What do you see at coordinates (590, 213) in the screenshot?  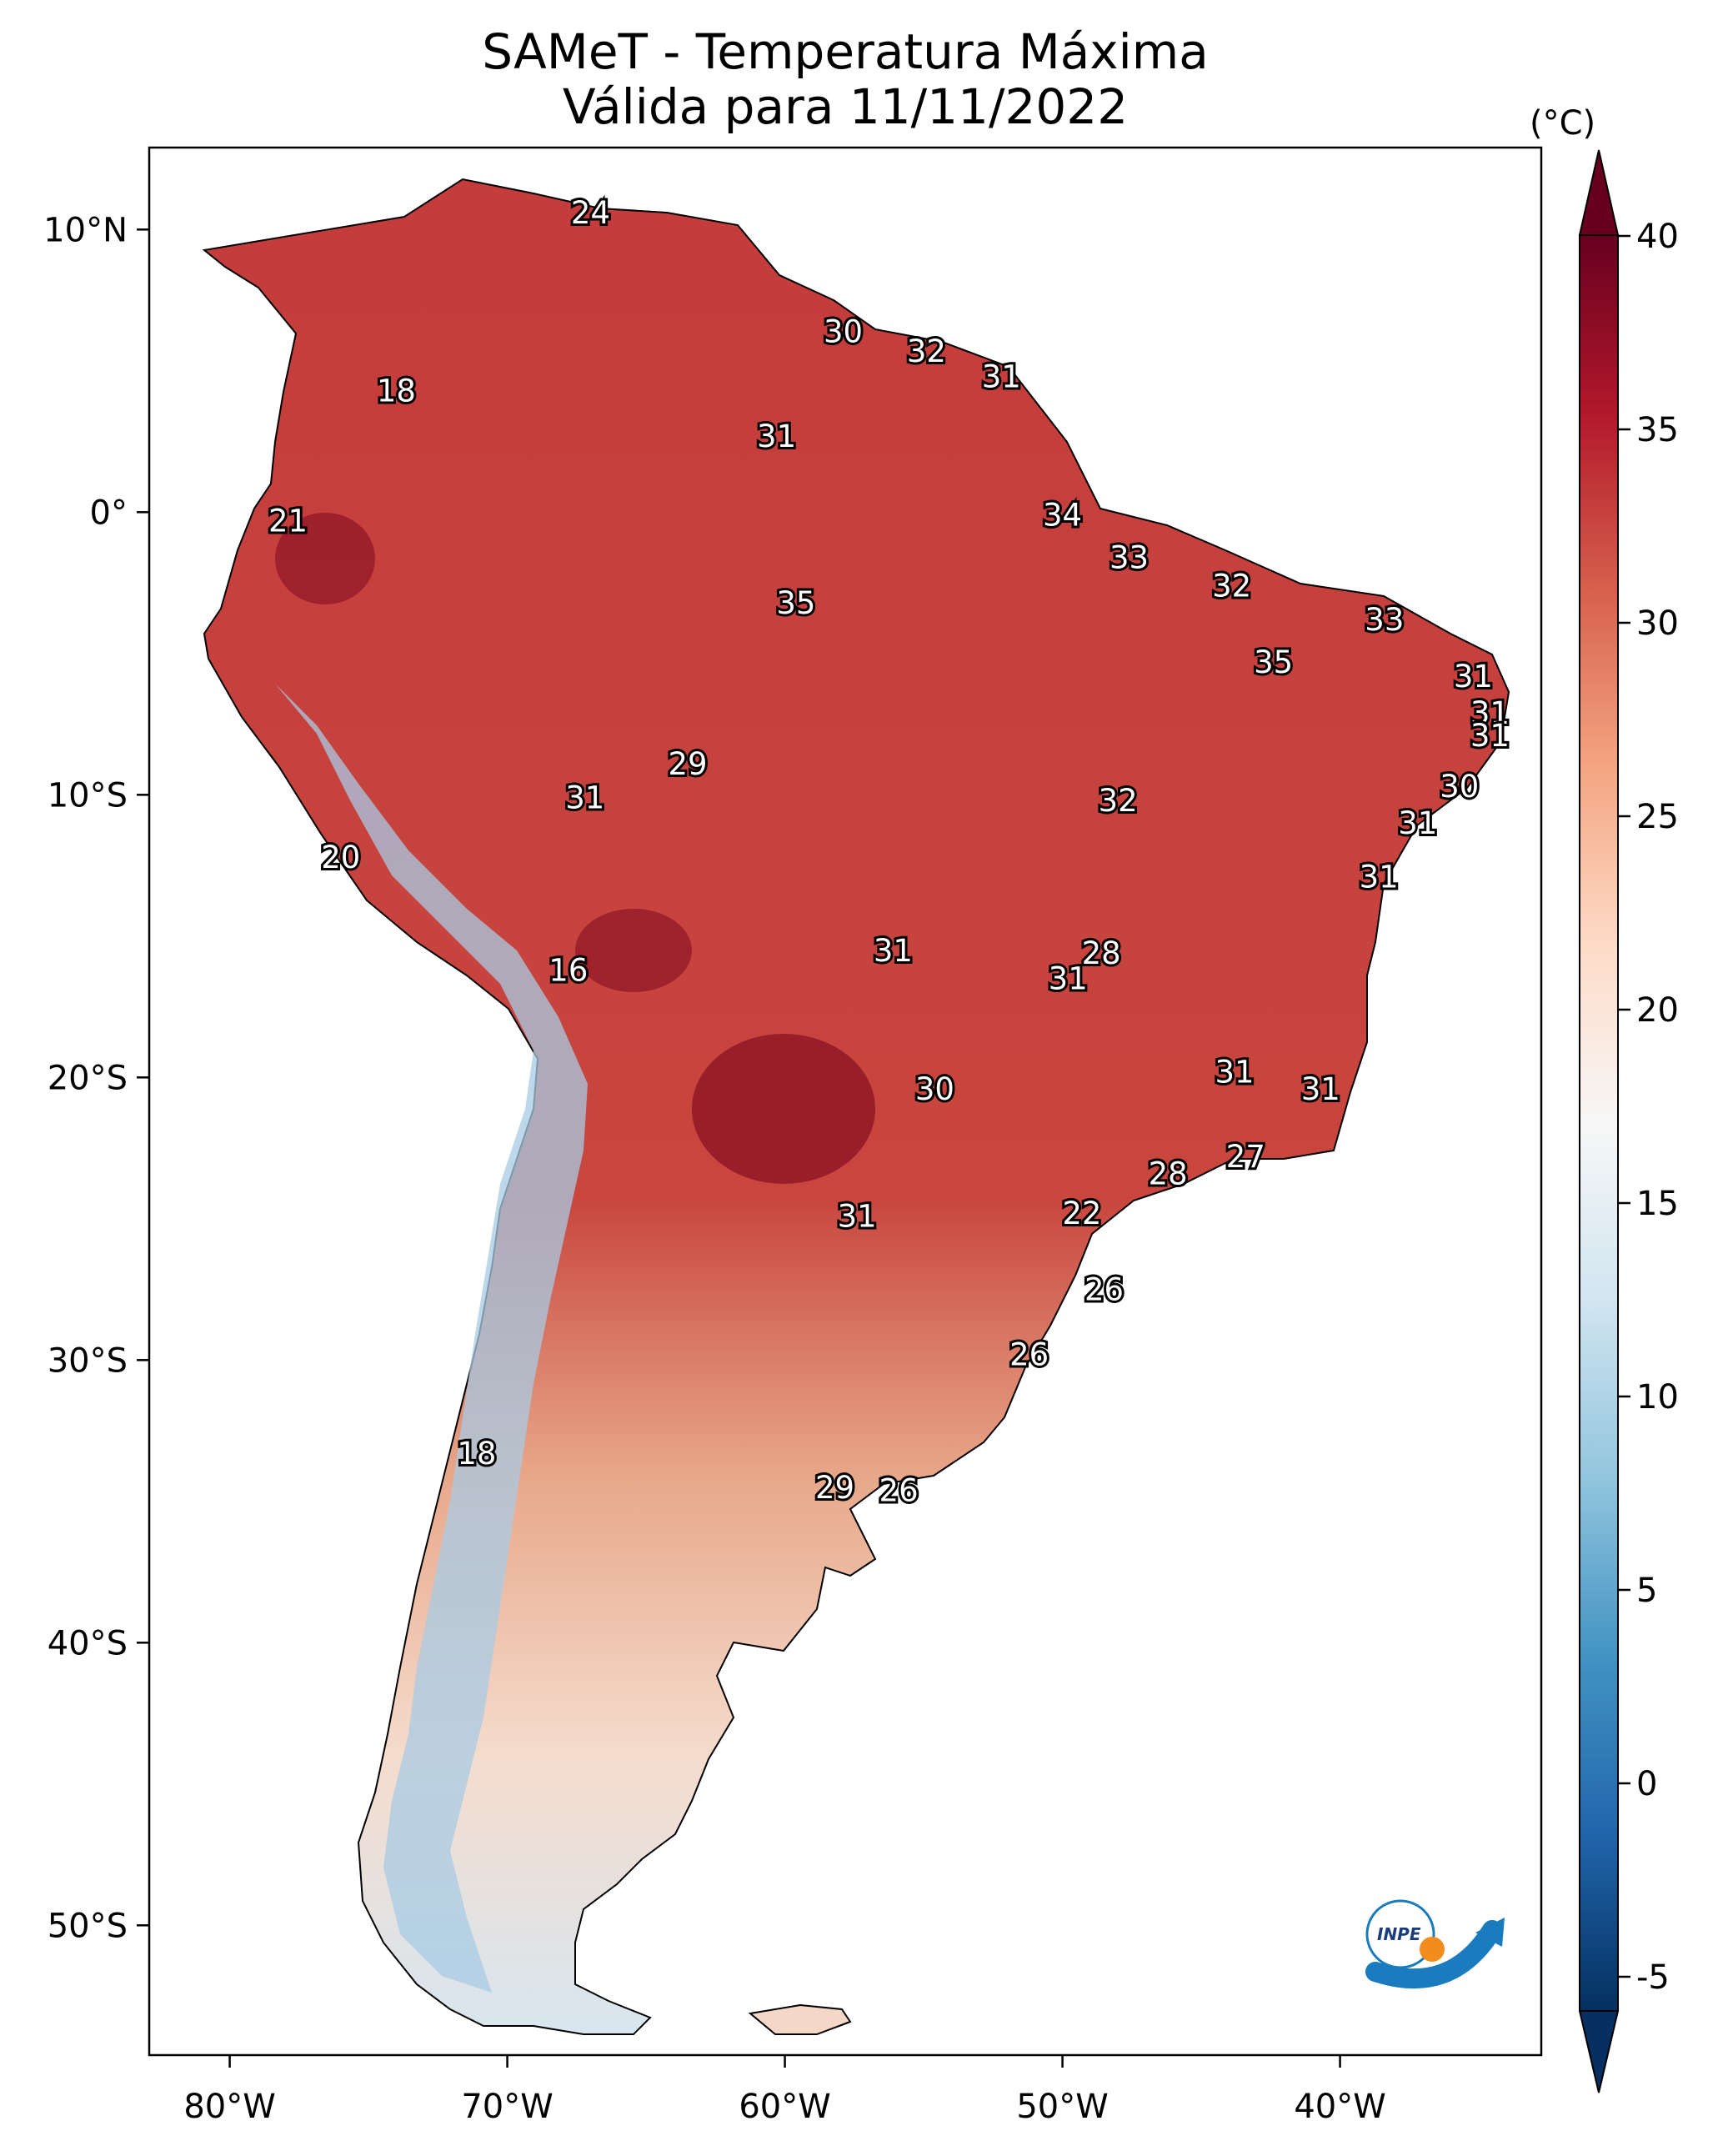 I see `temperature-label: 24` at bounding box center [590, 213].